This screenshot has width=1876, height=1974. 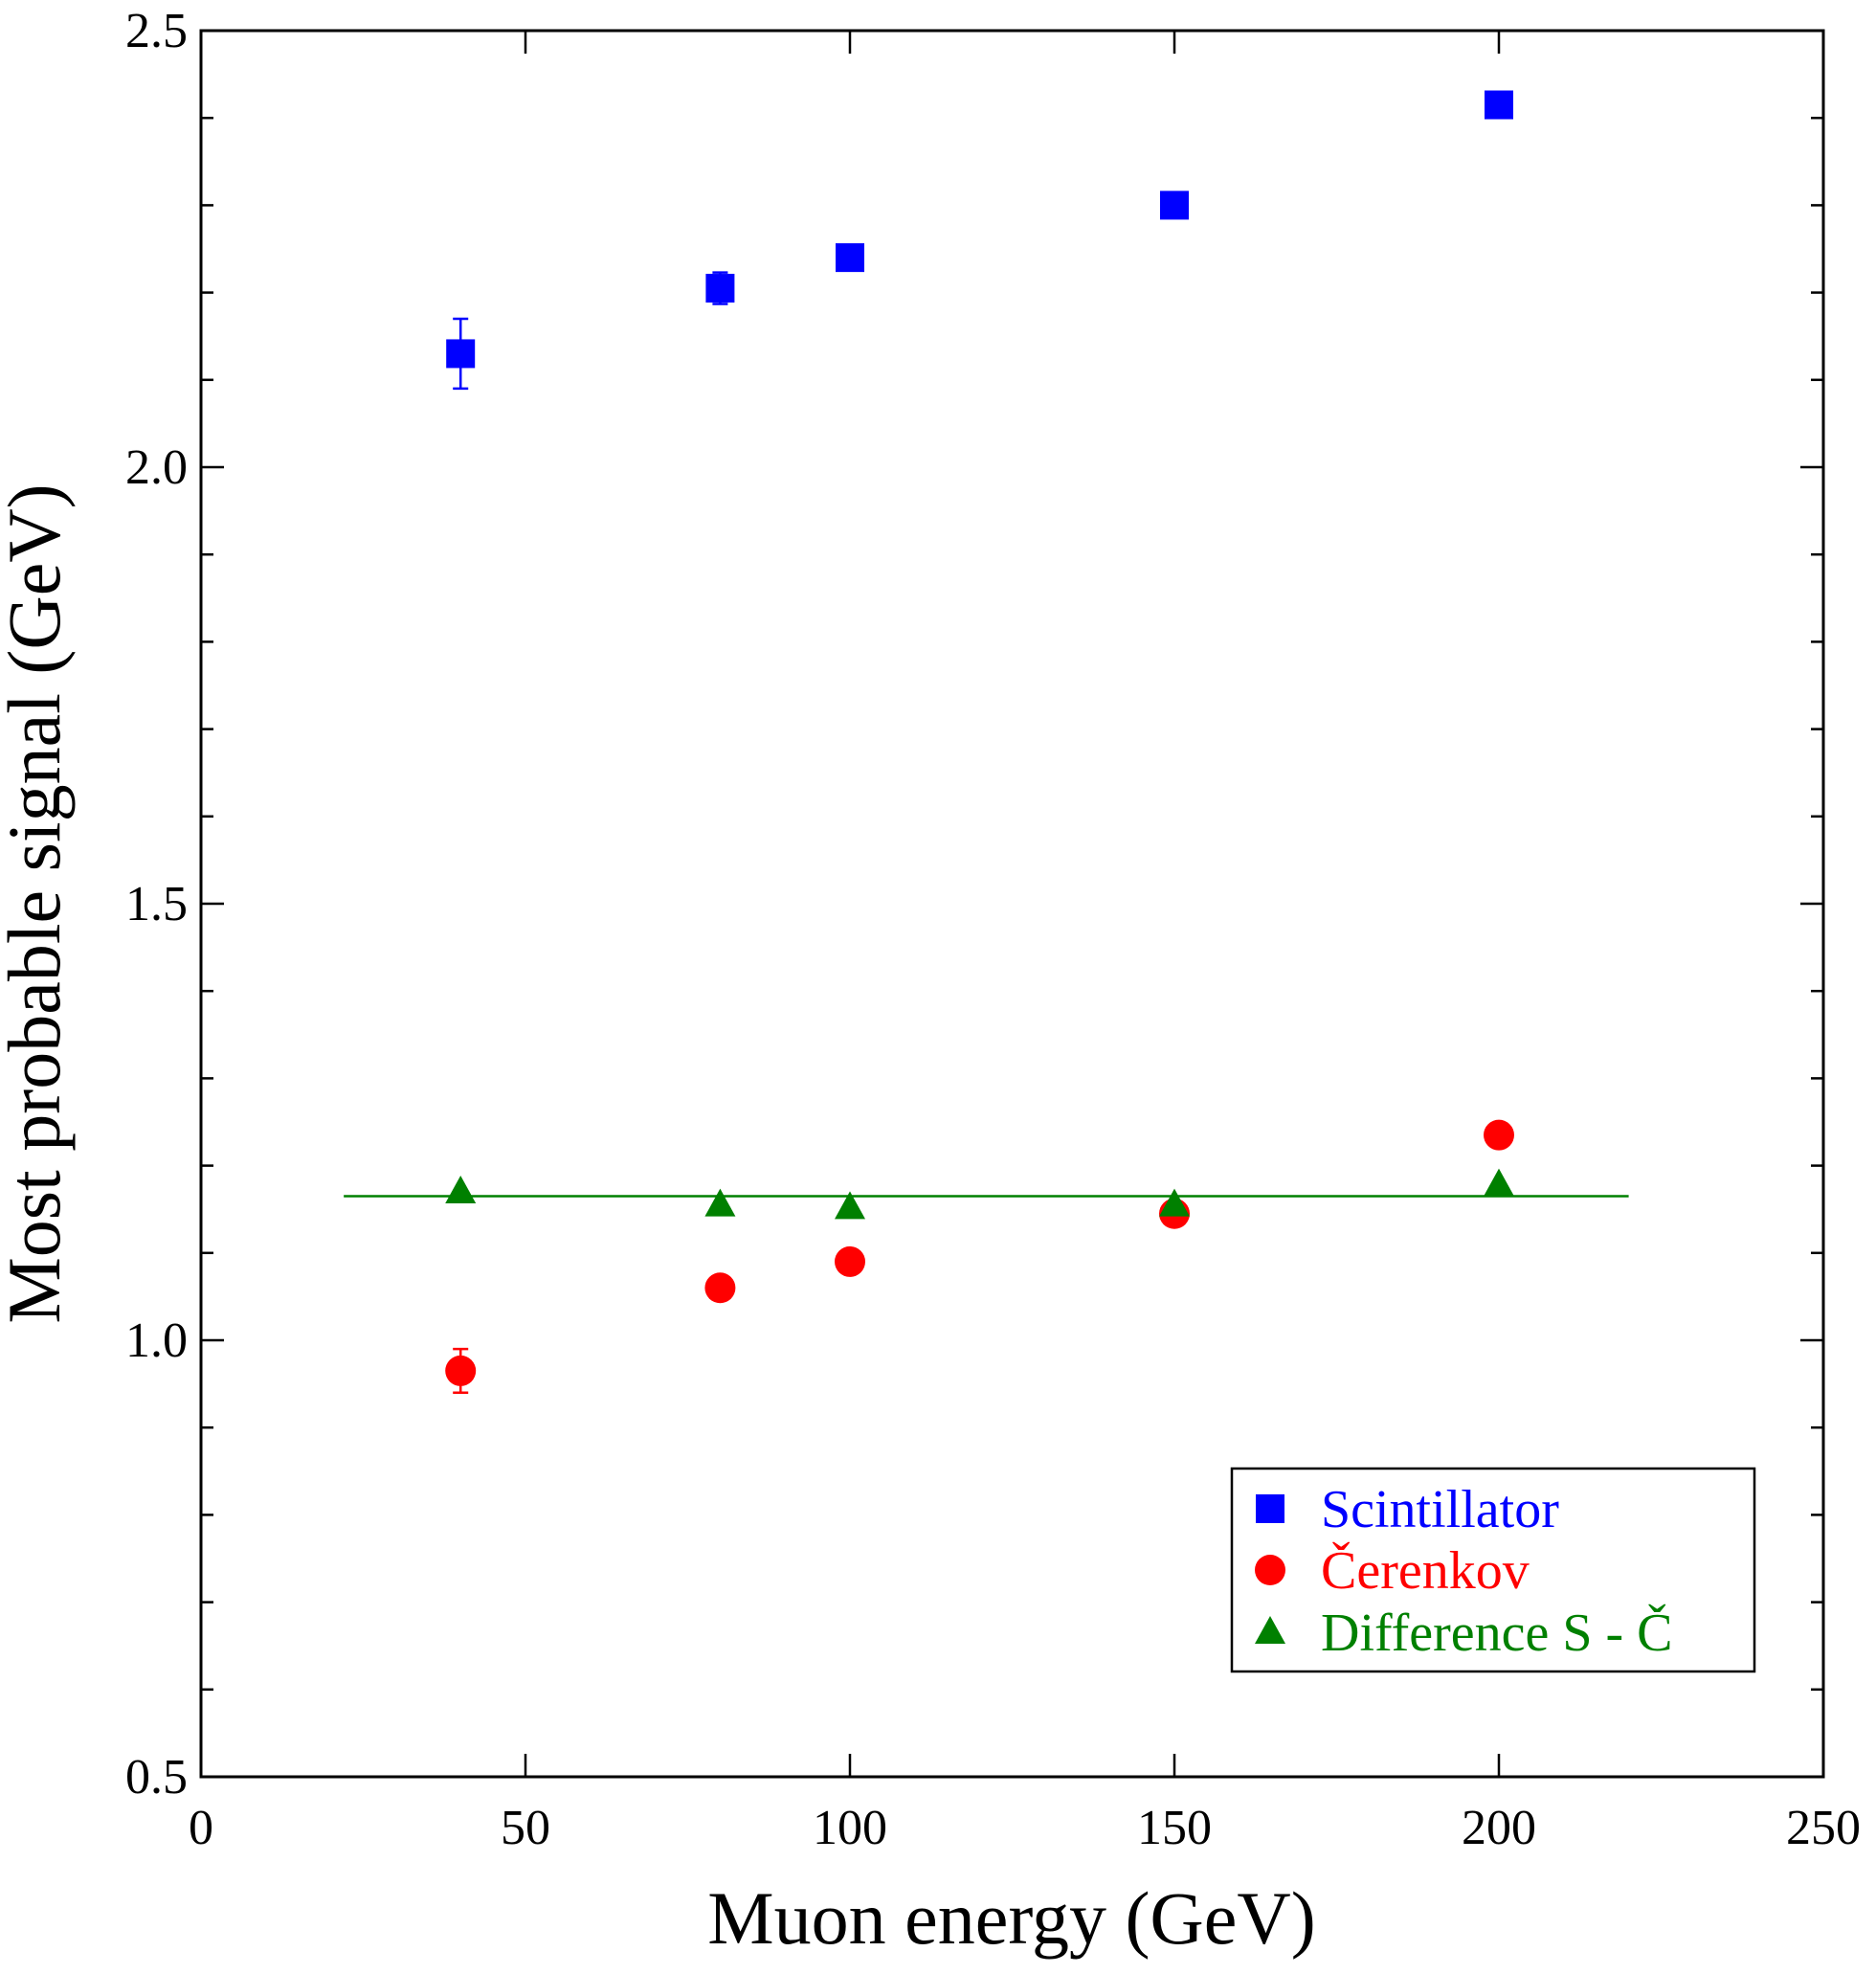 What do you see at coordinates (1497, 1633) in the screenshot?
I see `legend-label-difference: Difference S - Č` at bounding box center [1497, 1633].